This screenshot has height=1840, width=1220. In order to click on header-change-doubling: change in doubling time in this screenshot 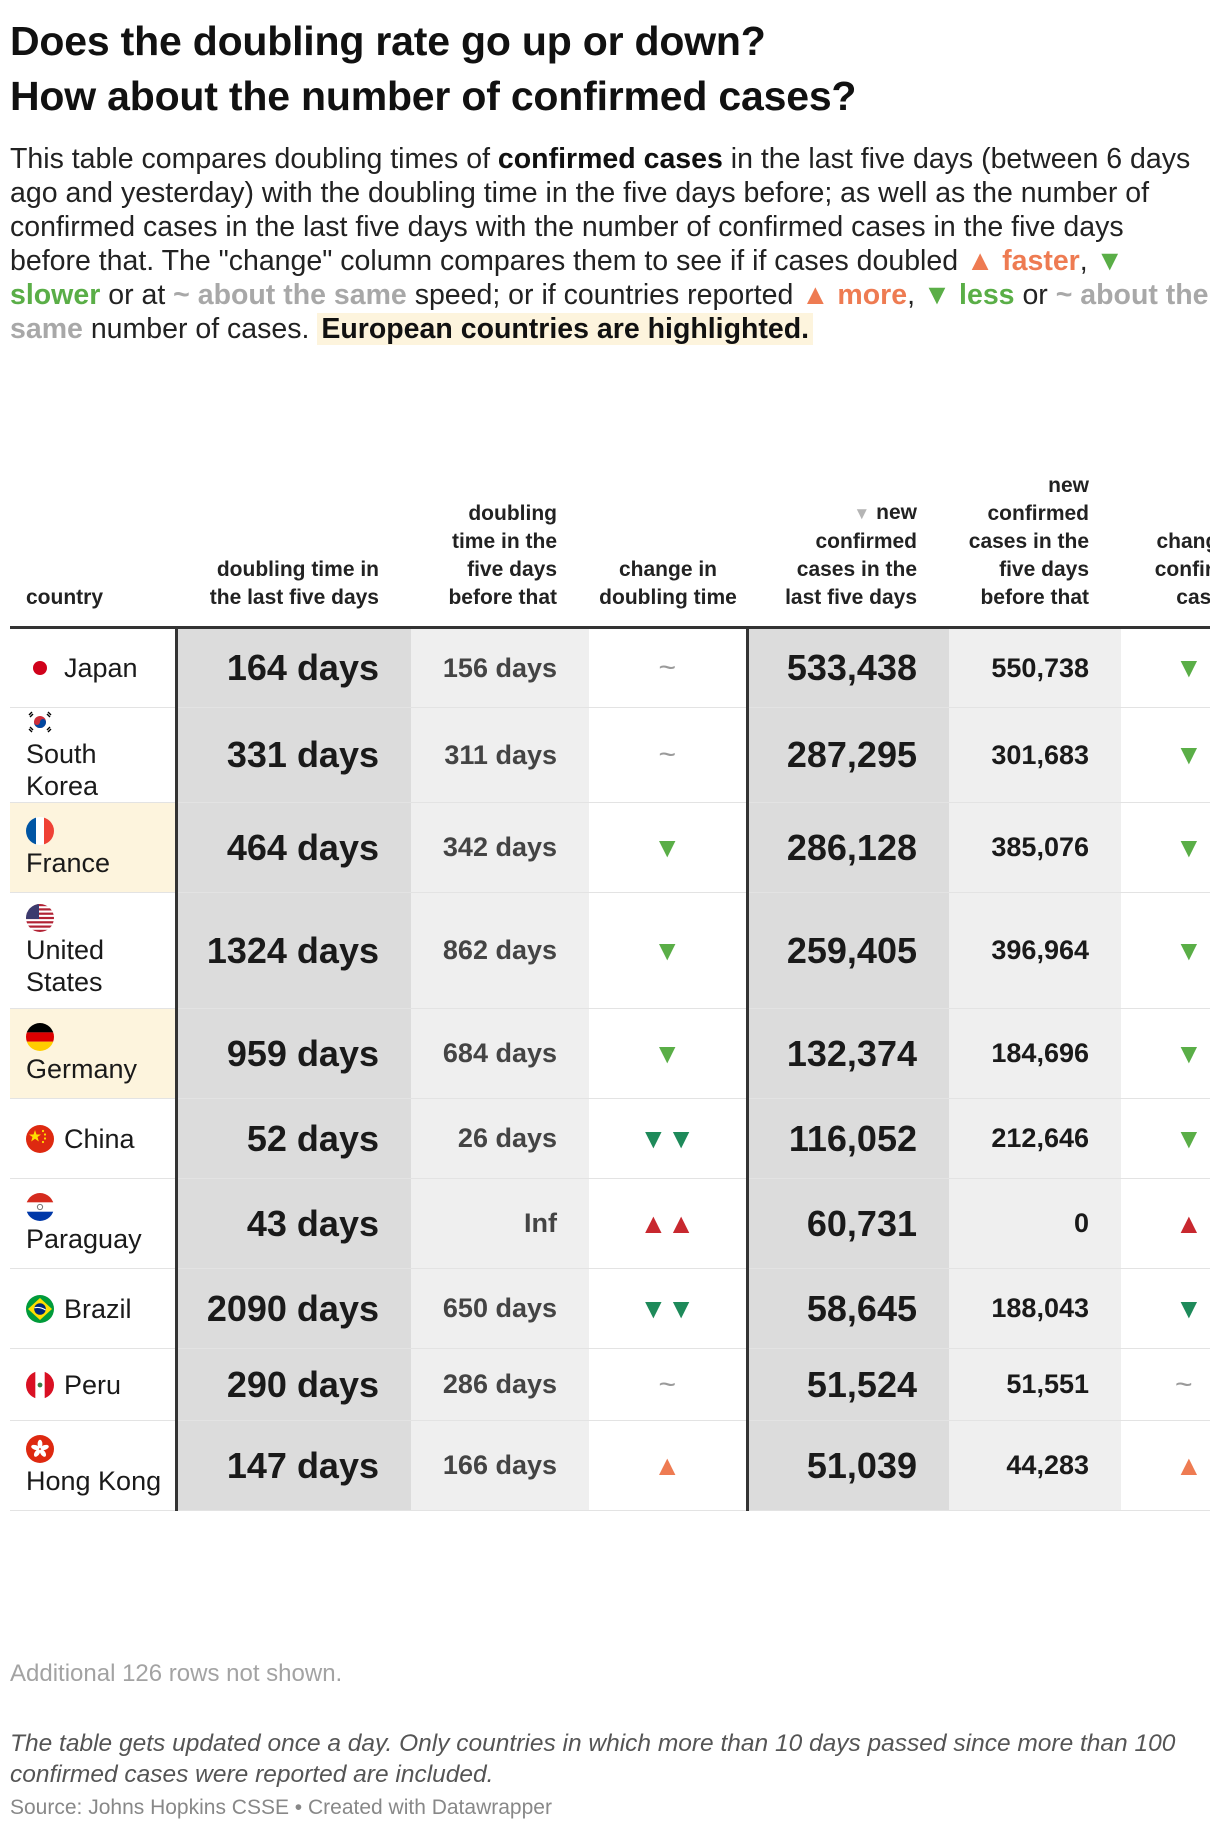, I will do `click(668, 507)`.